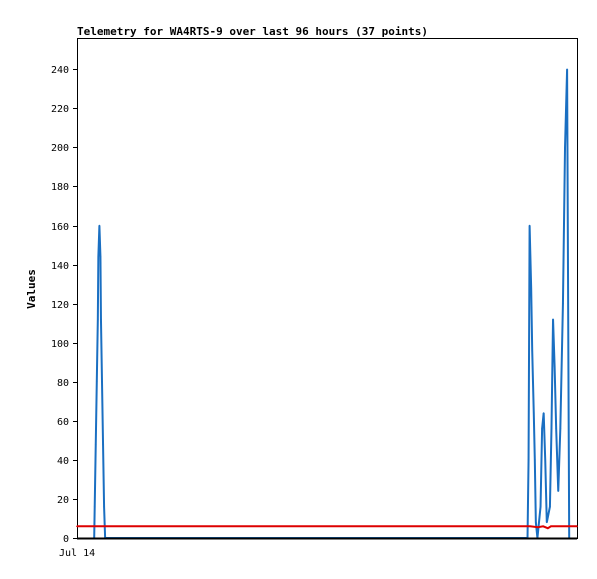  I want to click on y-tick-label: 120, so click(60, 305).